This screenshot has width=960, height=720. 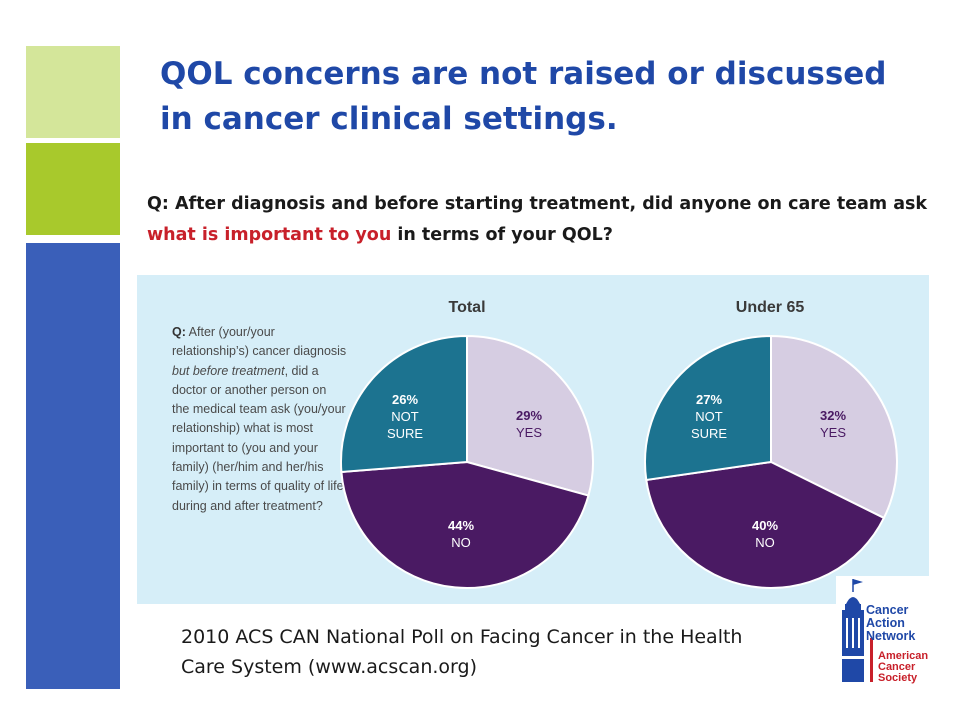 I want to click on logo-name-1: Cancer Action, so click(x=887, y=616).